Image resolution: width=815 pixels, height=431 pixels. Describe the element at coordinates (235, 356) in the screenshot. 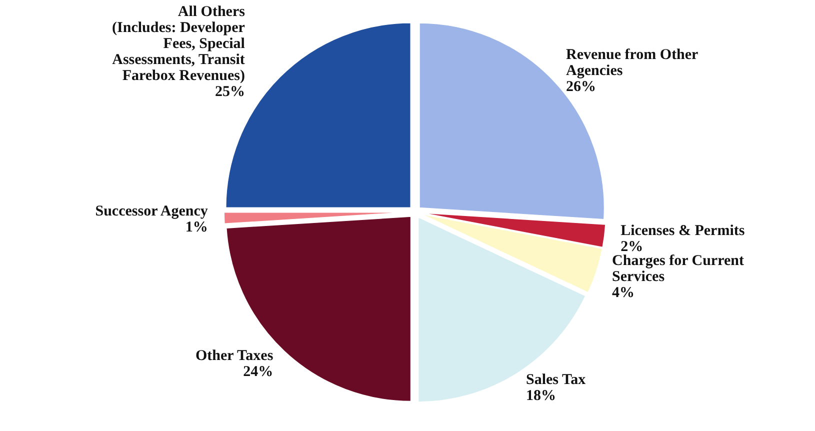

I see `slice-label: Other Taxes` at that location.